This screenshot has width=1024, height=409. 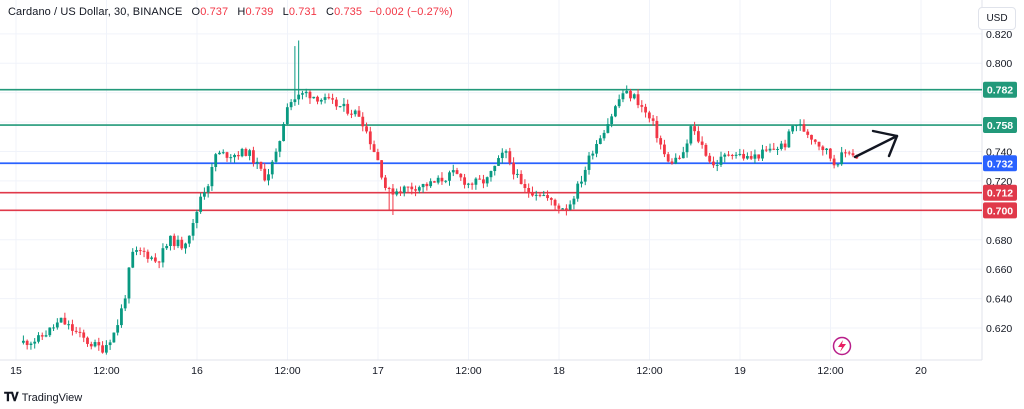 What do you see at coordinates (842, 346) in the screenshot?
I see `lightning-icon` at bounding box center [842, 346].